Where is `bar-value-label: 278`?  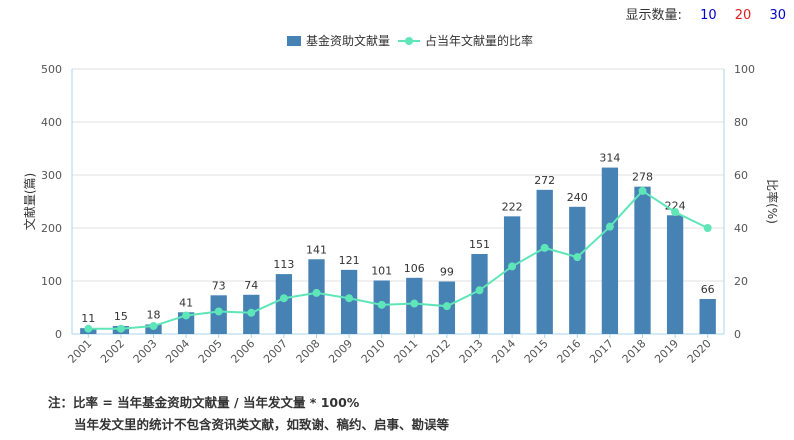
bar-value-label: 278 is located at coordinates (642, 177).